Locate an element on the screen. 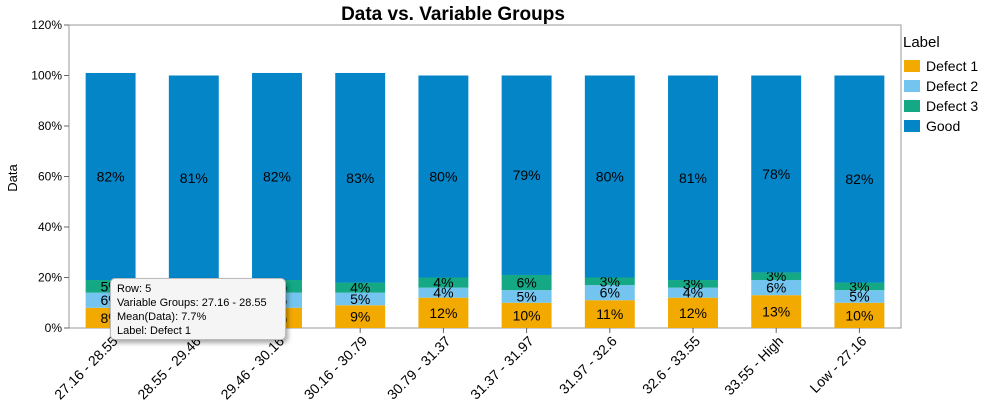 This screenshot has height=419, width=998. legend: Label Defect 1 Defect 2 Defect 3 Good is located at coordinates (940, 84).